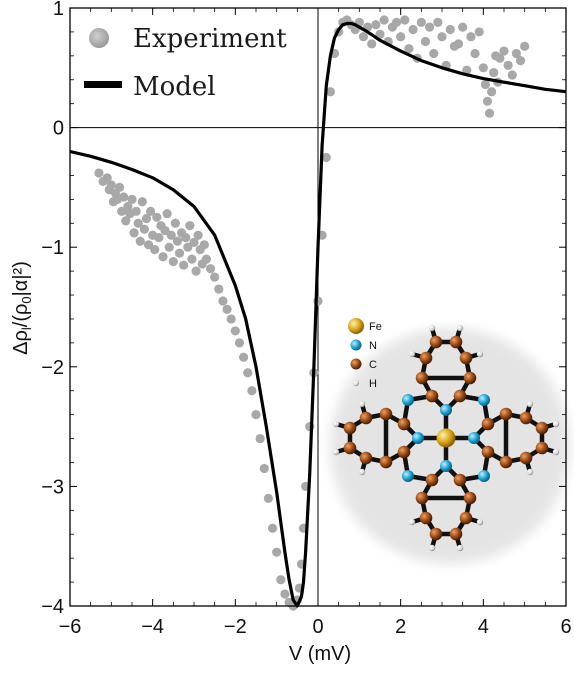  Describe the element at coordinates (400, 627) in the screenshot. I see `x-tick-label: 2` at that location.